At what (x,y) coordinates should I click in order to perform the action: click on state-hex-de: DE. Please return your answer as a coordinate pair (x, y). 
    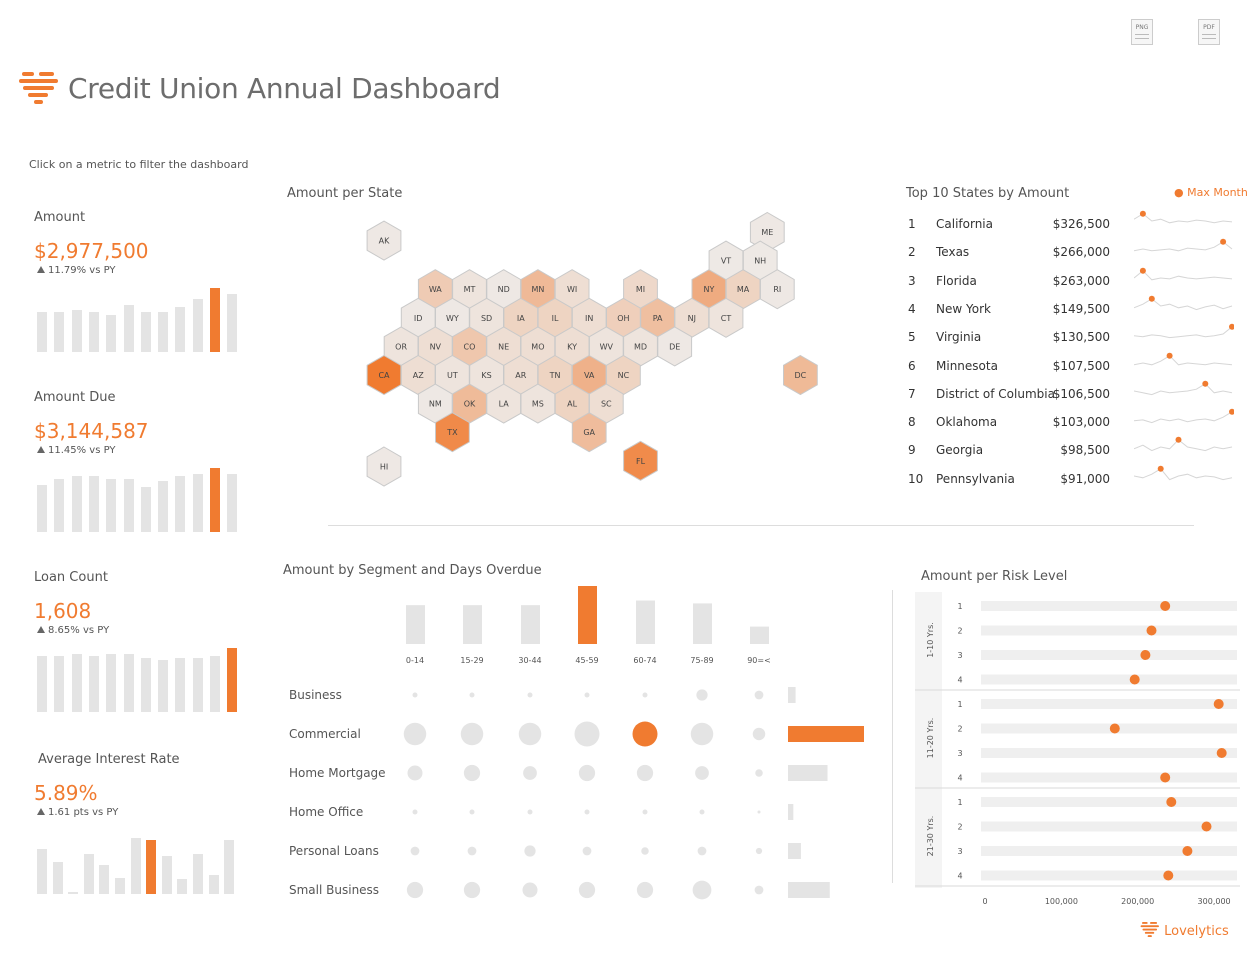
    Looking at the image, I should click on (675, 346).